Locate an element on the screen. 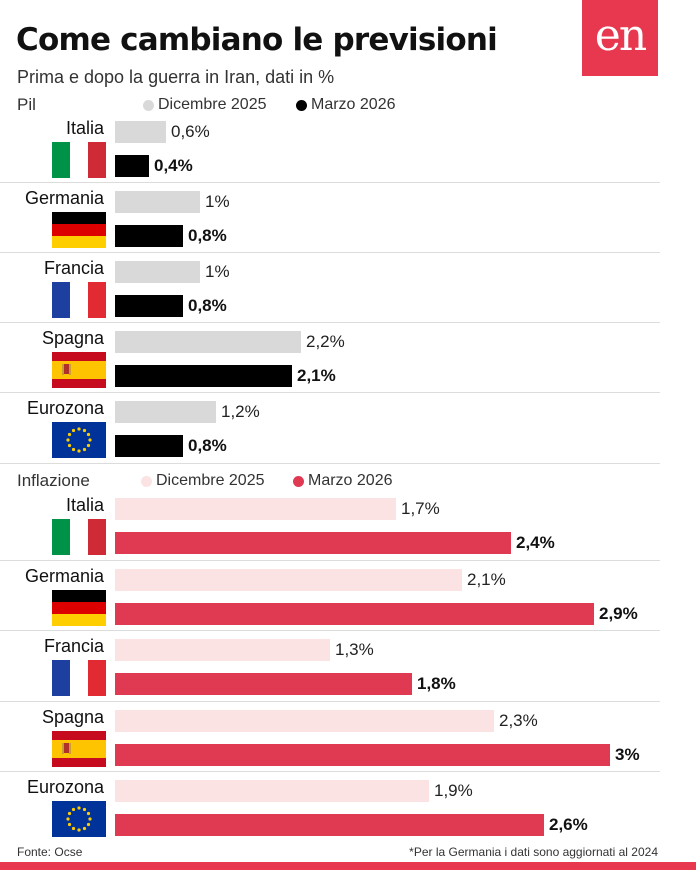 The height and width of the screenshot is (870, 696). inflazione-value-spagna-dicembre: 2,3% is located at coordinates (518, 720).